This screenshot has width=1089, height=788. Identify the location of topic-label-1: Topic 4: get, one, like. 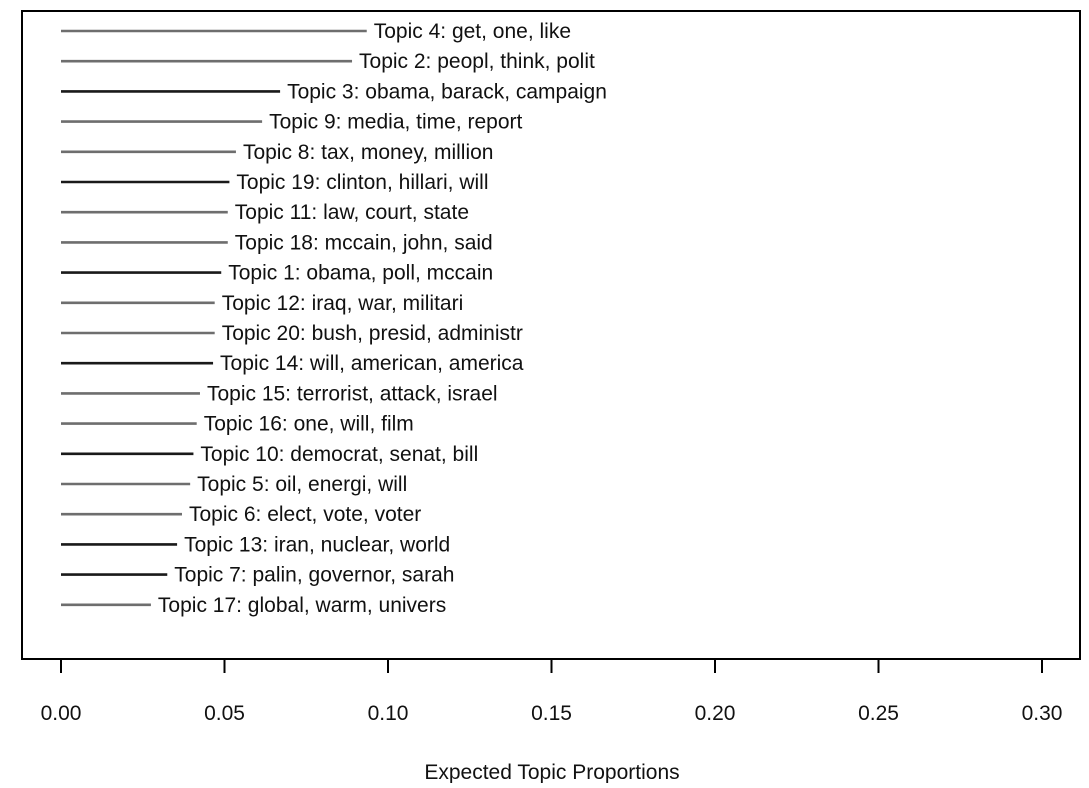
(472, 31).